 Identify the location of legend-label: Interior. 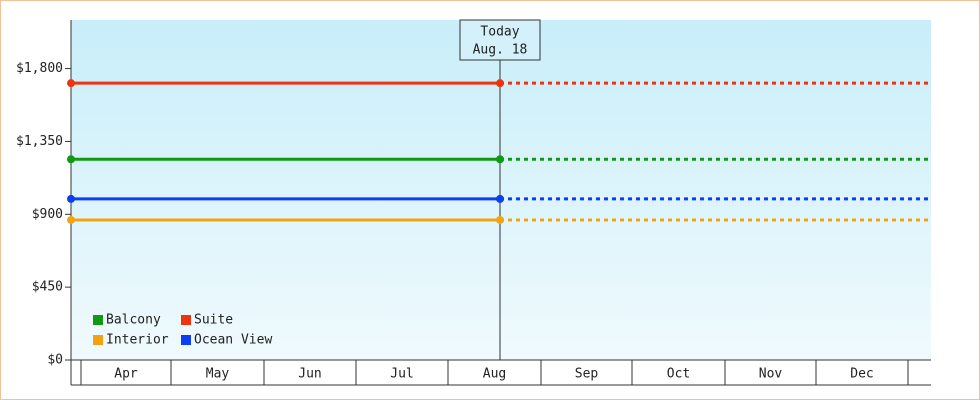
(137, 340).